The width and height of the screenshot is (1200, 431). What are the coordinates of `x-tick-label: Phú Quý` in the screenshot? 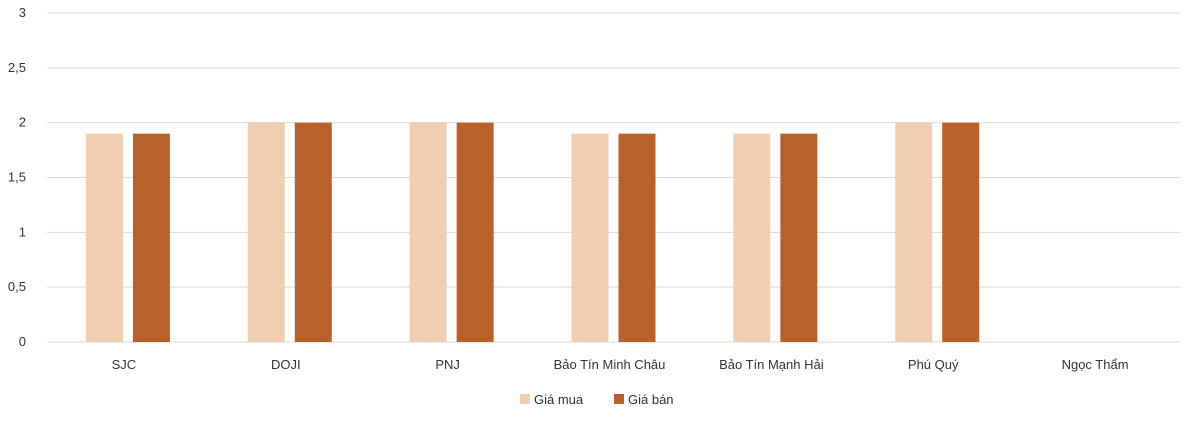 It's located at (933, 364).